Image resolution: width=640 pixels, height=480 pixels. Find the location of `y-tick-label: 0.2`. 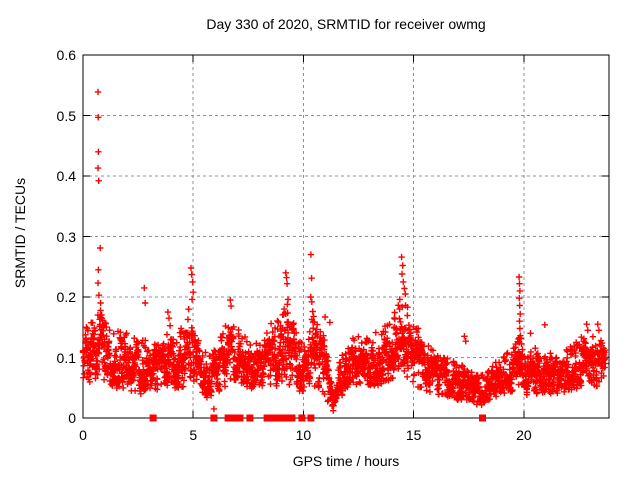

y-tick-label: 0.2 is located at coordinates (66, 297).